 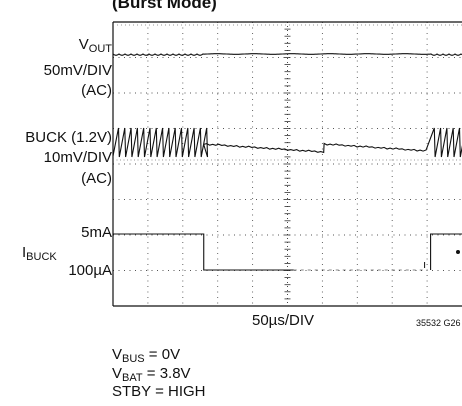 What do you see at coordinates (203, 252) in the screenshot?
I see `ibuck-trace` at bounding box center [203, 252].